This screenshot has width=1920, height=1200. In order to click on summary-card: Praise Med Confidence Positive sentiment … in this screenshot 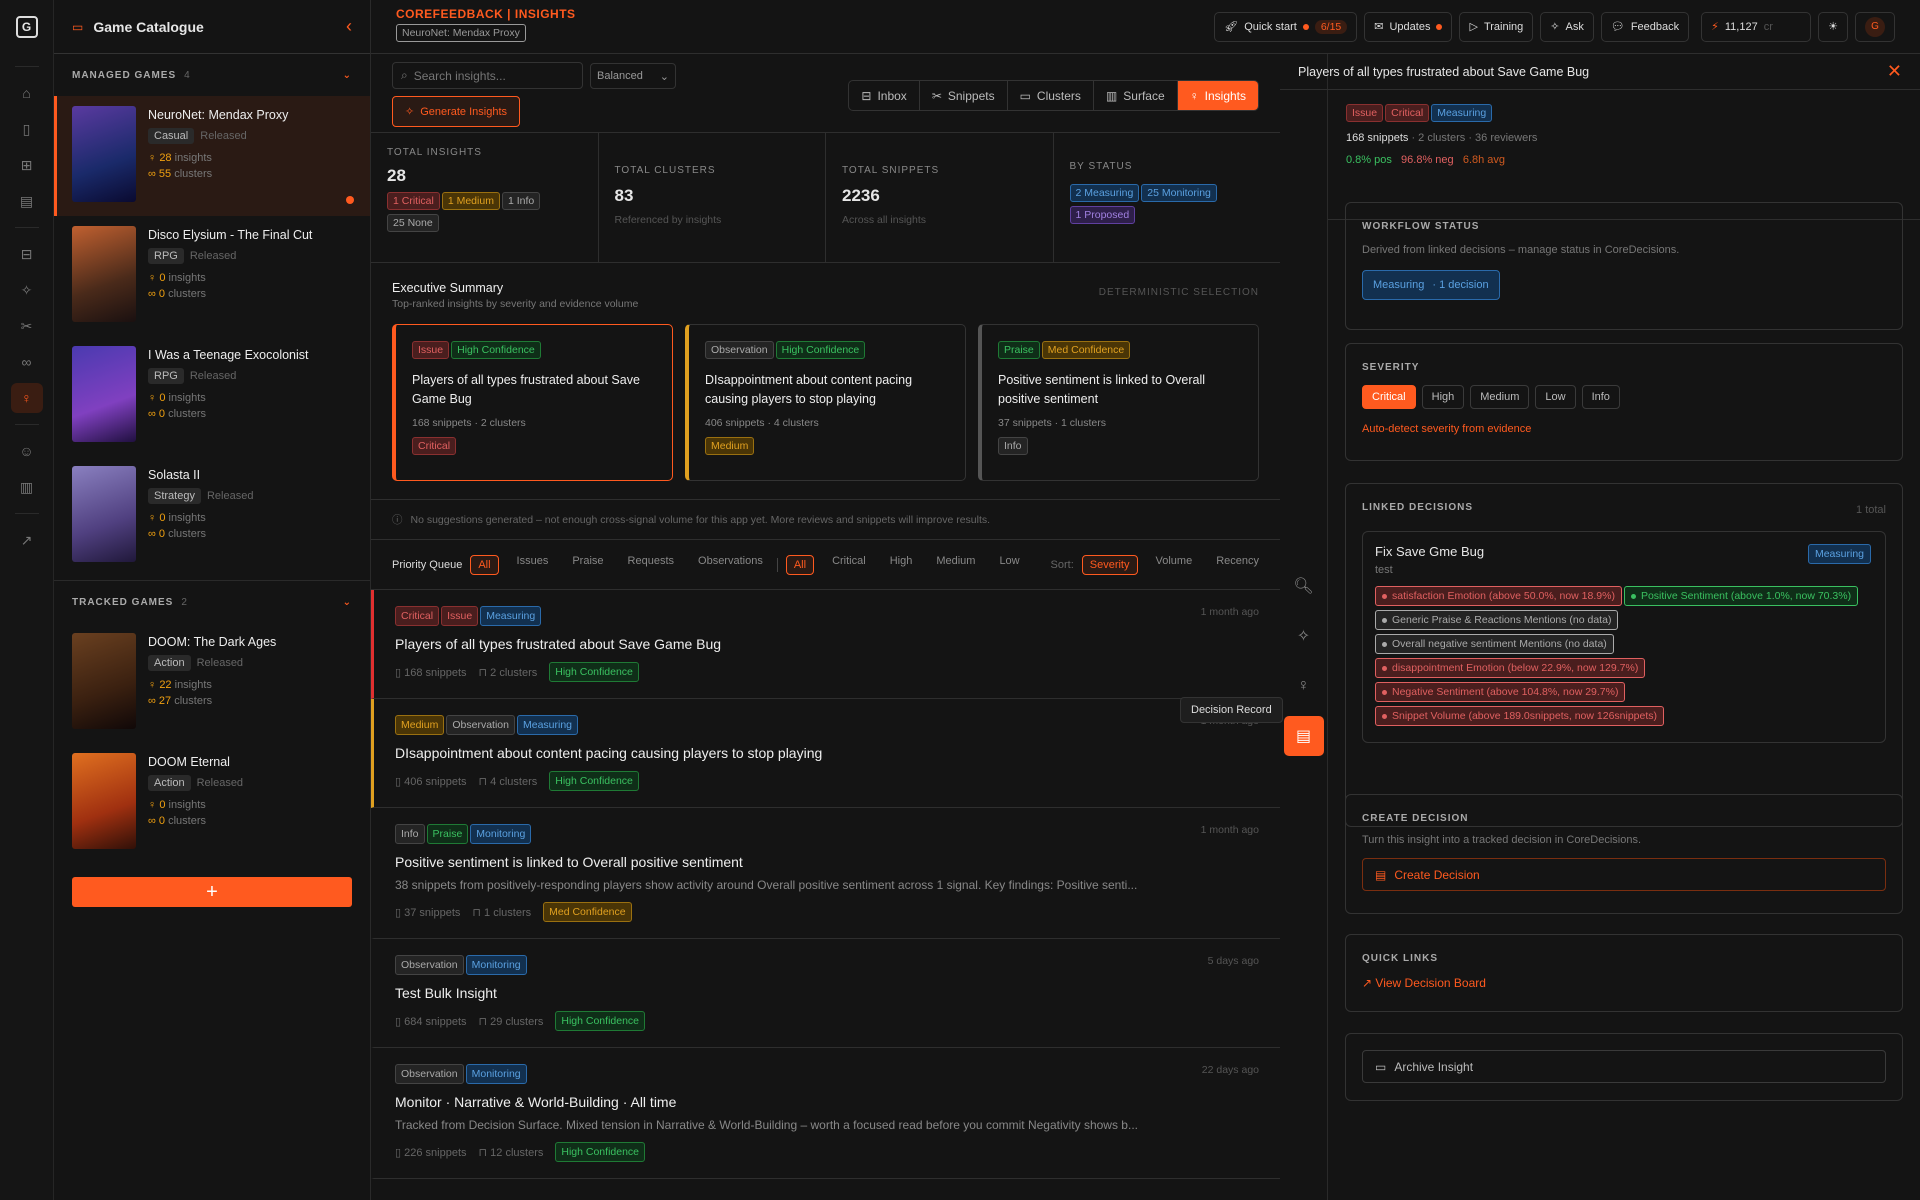, I will do `click(1118, 402)`.